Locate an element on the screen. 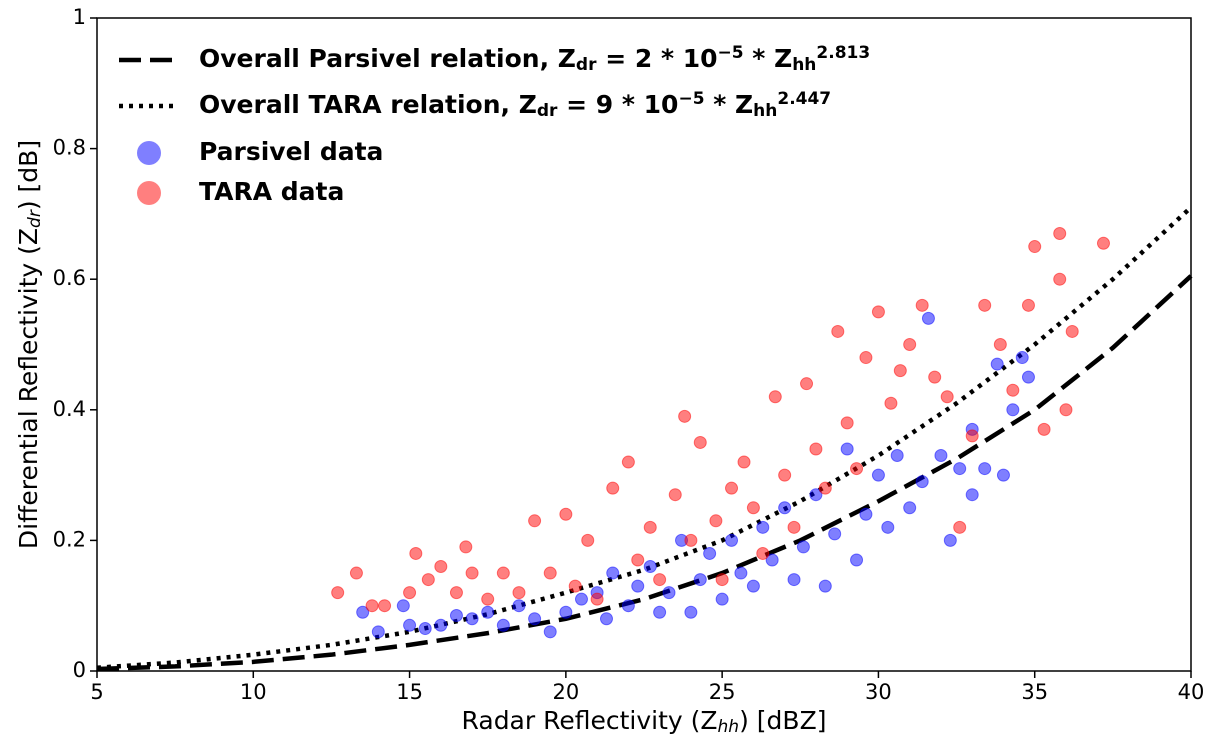  x-tick-label: 10 is located at coordinates (253, 692).